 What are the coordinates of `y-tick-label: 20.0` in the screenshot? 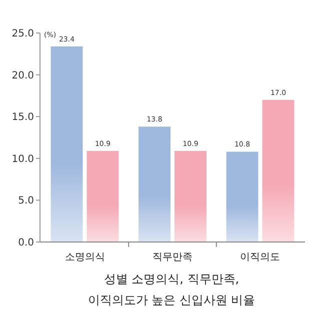 It's located at (23, 76).